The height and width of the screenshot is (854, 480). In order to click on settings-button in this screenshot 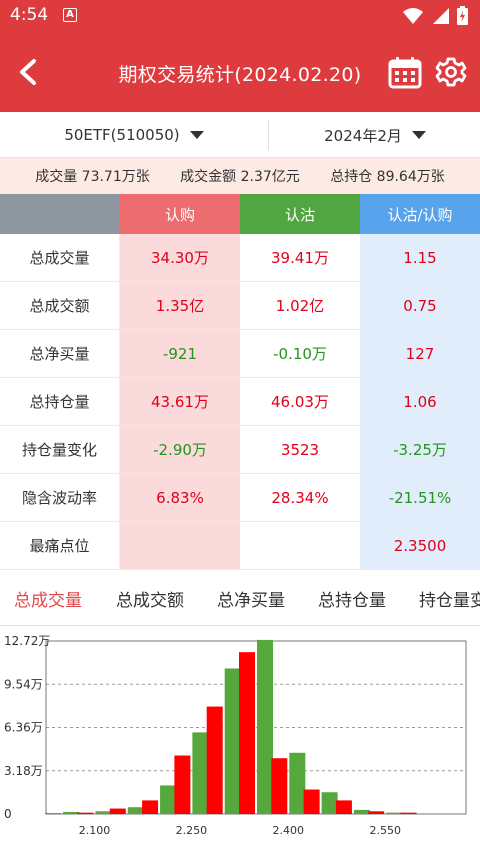, I will do `click(451, 72)`.